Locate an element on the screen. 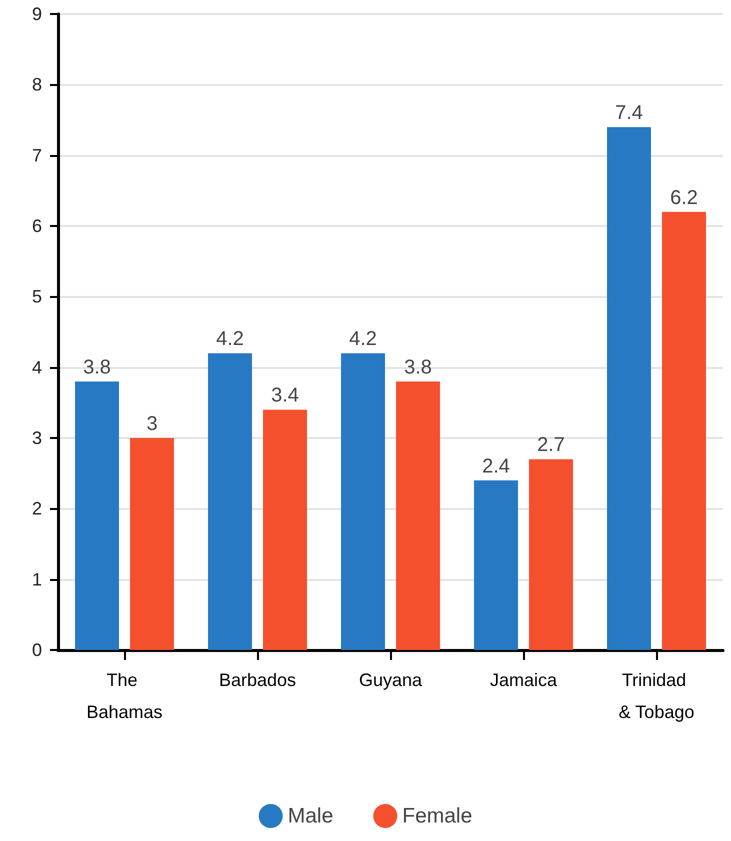 The image size is (731, 841). x-tick-label: Guyana is located at coordinates (391, 680).